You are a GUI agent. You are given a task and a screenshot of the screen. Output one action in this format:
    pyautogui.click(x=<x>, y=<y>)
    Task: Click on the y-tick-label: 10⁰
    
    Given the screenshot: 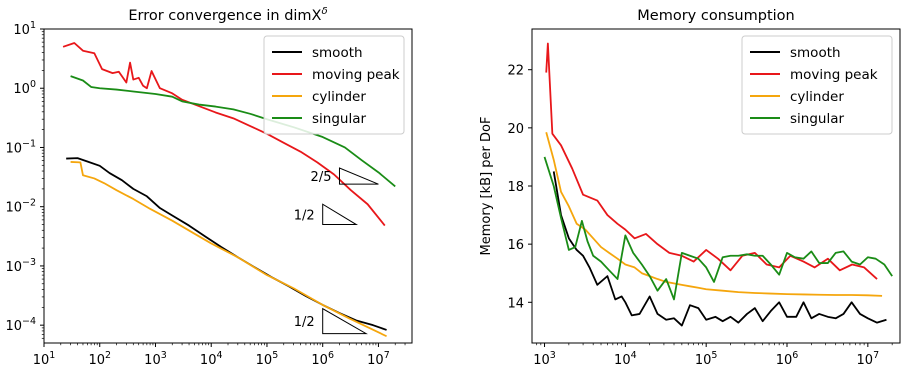 What is the action you would take?
    pyautogui.click(x=24, y=88)
    